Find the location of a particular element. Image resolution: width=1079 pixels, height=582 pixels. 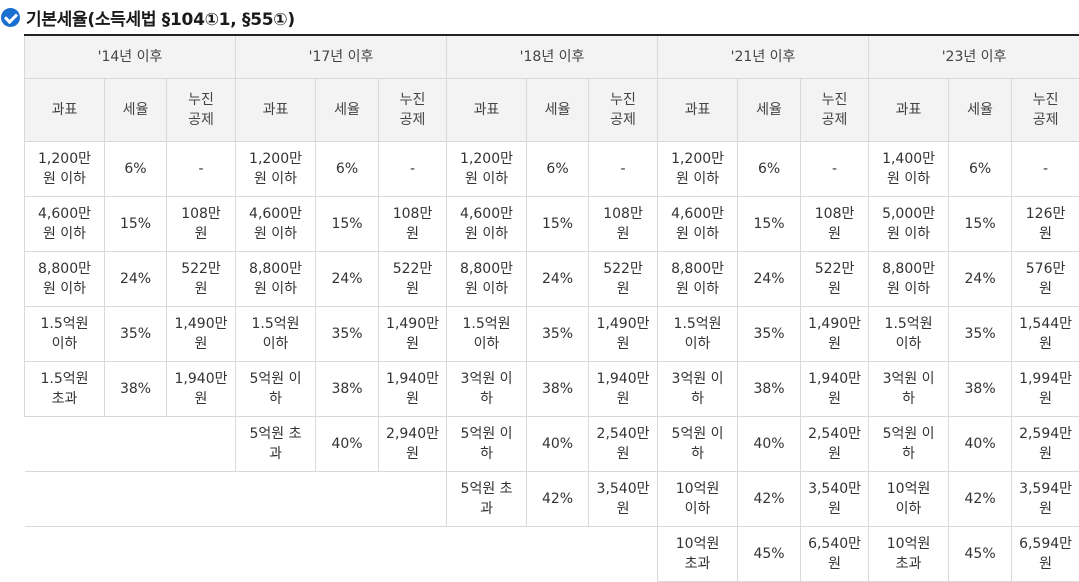

rate-cell: 6% is located at coordinates (558, 169).